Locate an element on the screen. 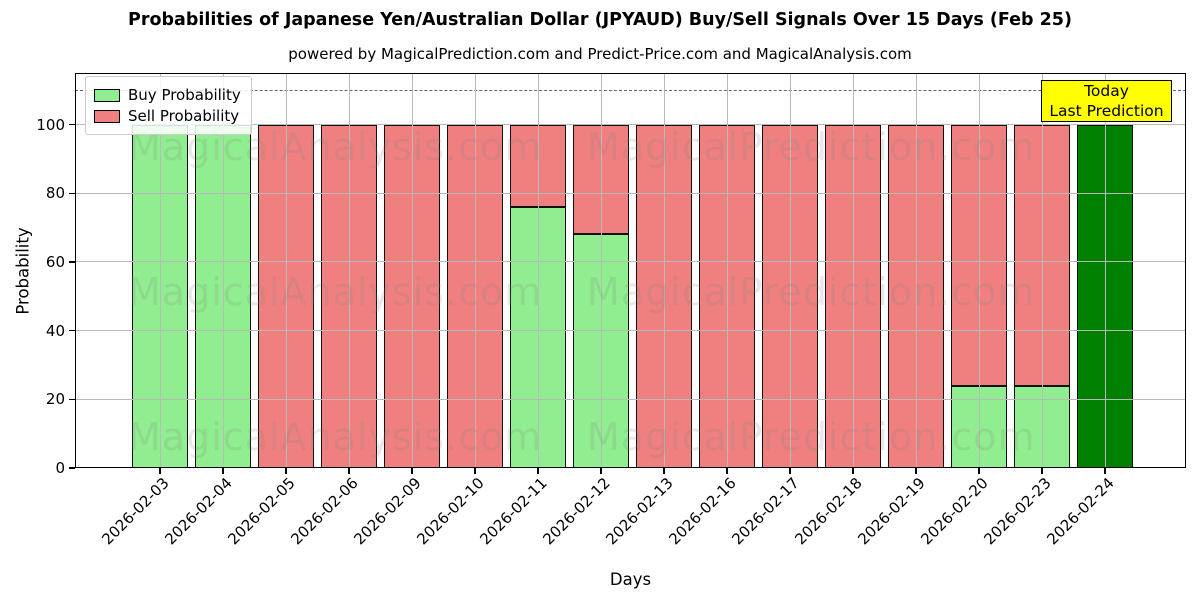 This screenshot has width=1200, height=600. dashed-guide-line is located at coordinates (630, 91).